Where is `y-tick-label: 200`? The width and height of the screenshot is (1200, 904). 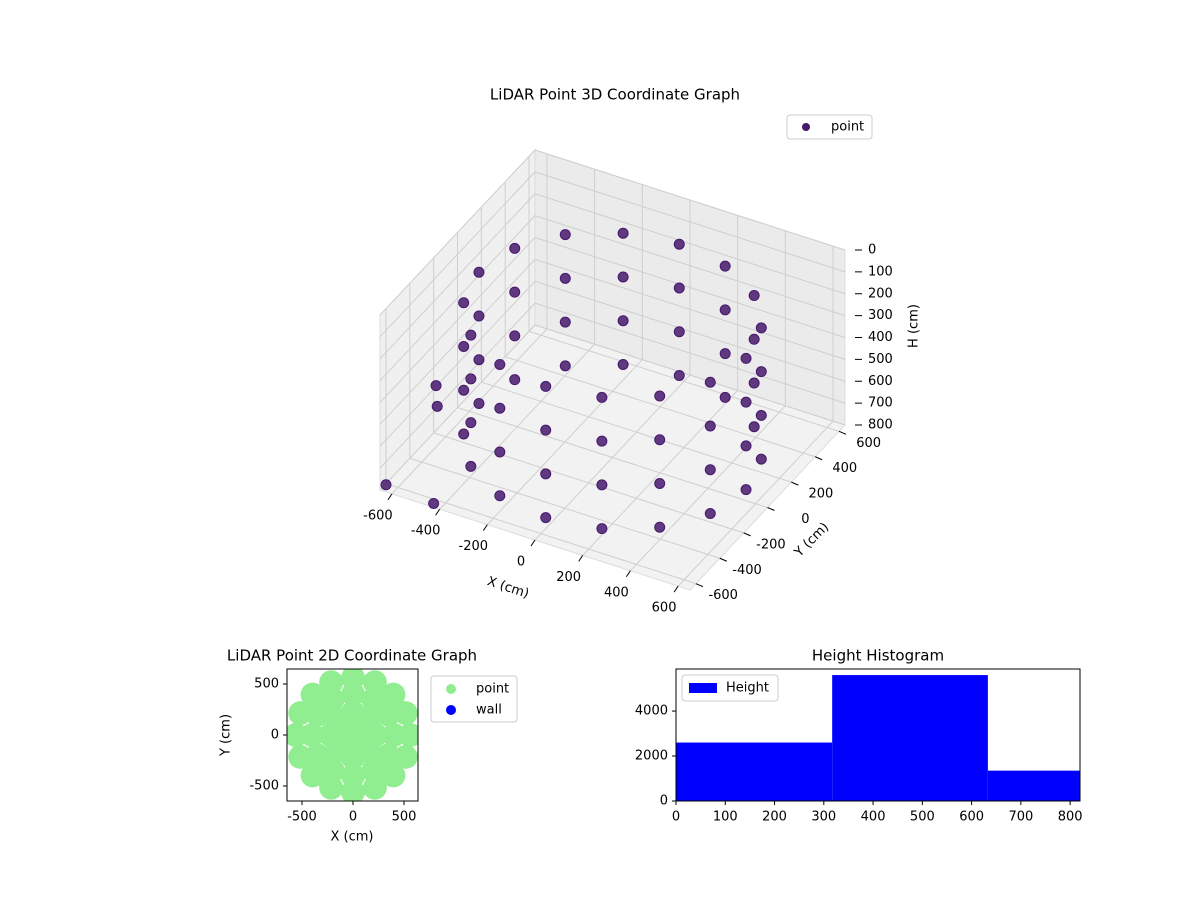 y-tick-label: 200 is located at coordinates (821, 494).